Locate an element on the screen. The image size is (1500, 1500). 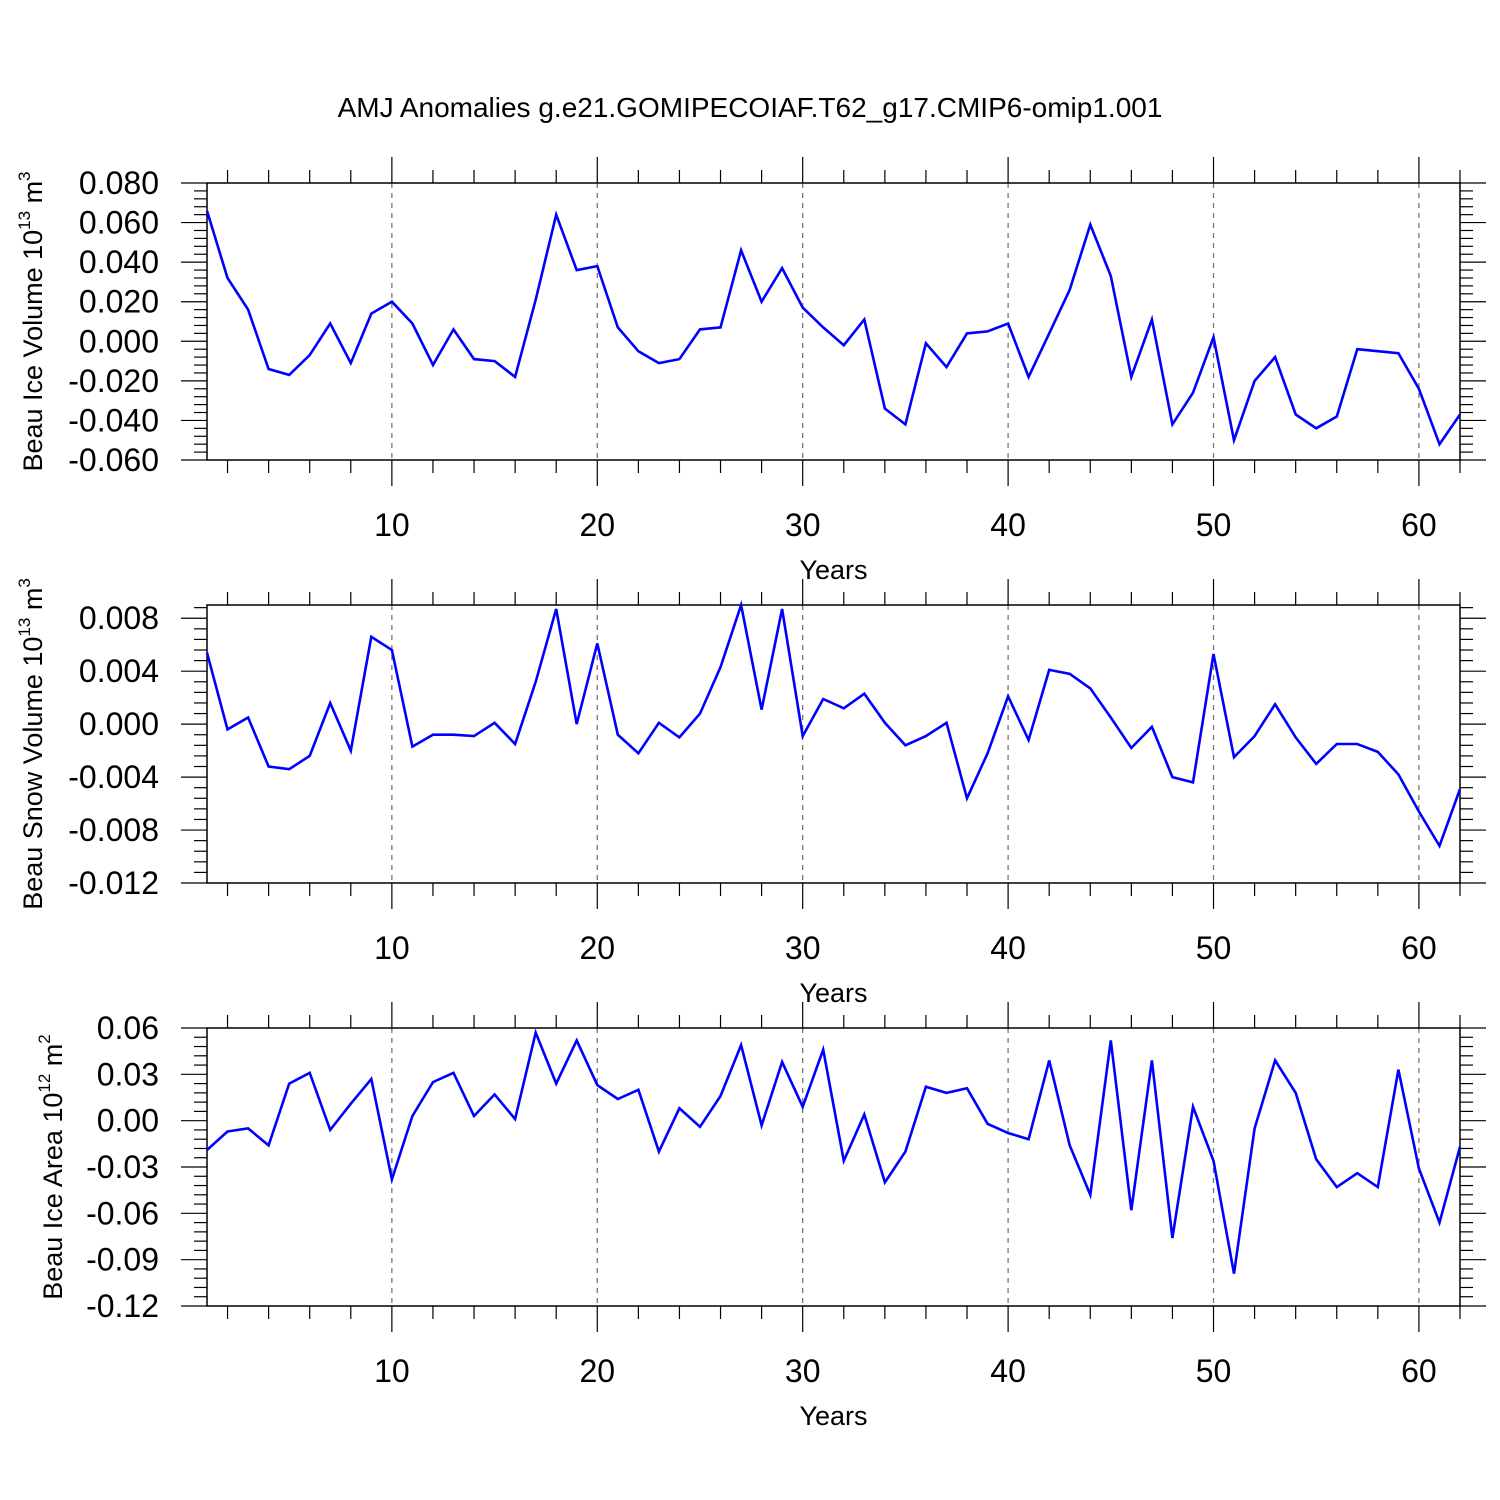
y-tick-label: 0.03 is located at coordinates (128, 1074).